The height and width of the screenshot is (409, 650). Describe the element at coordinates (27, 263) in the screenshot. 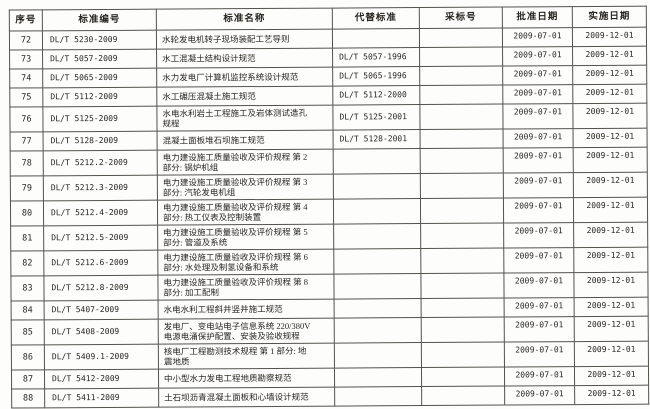

I see `cell-index: 82` at that location.